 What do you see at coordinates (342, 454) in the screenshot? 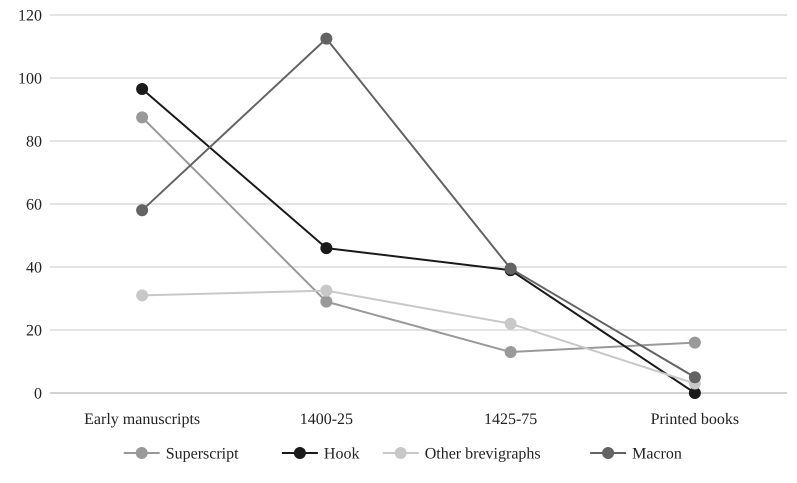
I see `legend-label: Hook` at bounding box center [342, 454].